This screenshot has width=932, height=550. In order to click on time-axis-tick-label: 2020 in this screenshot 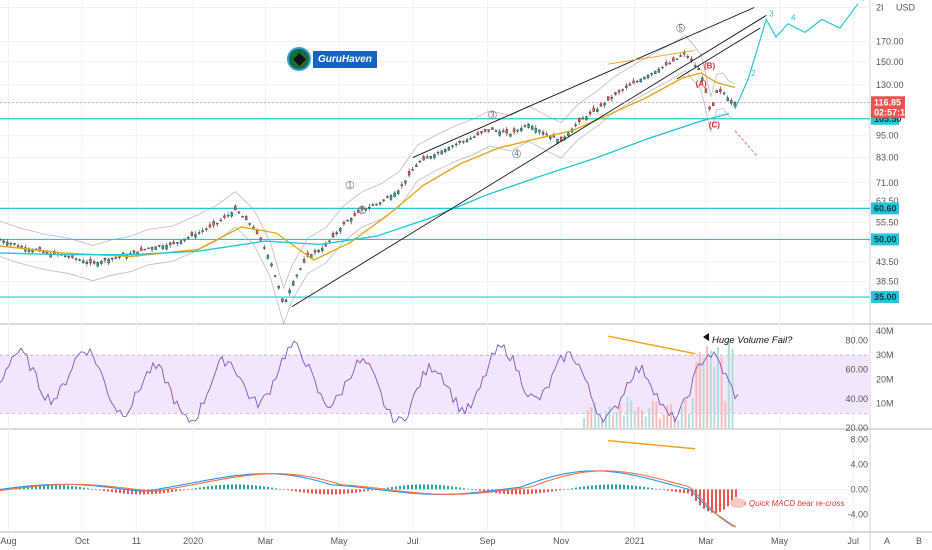, I will do `click(193, 541)`.